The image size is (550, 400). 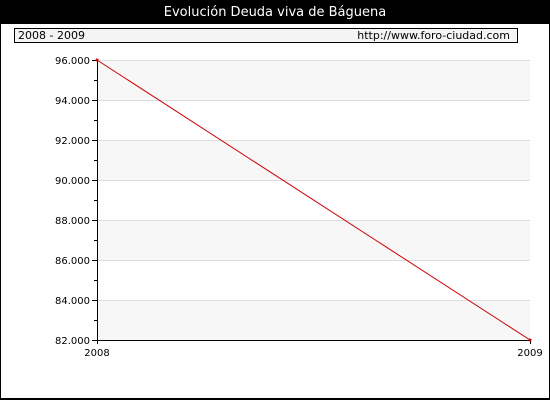 What do you see at coordinates (433, 35) in the screenshot?
I see `source-url-label: http://www.foro-ciudad.com` at bounding box center [433, 35].